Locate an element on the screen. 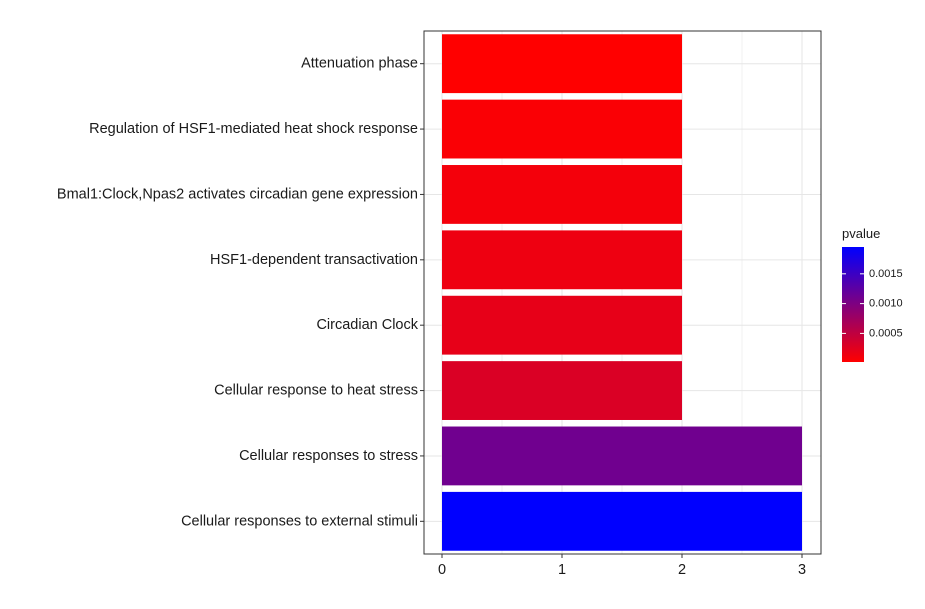  legend-tick-label: 0.0005 is located at coordinates (886, 333).